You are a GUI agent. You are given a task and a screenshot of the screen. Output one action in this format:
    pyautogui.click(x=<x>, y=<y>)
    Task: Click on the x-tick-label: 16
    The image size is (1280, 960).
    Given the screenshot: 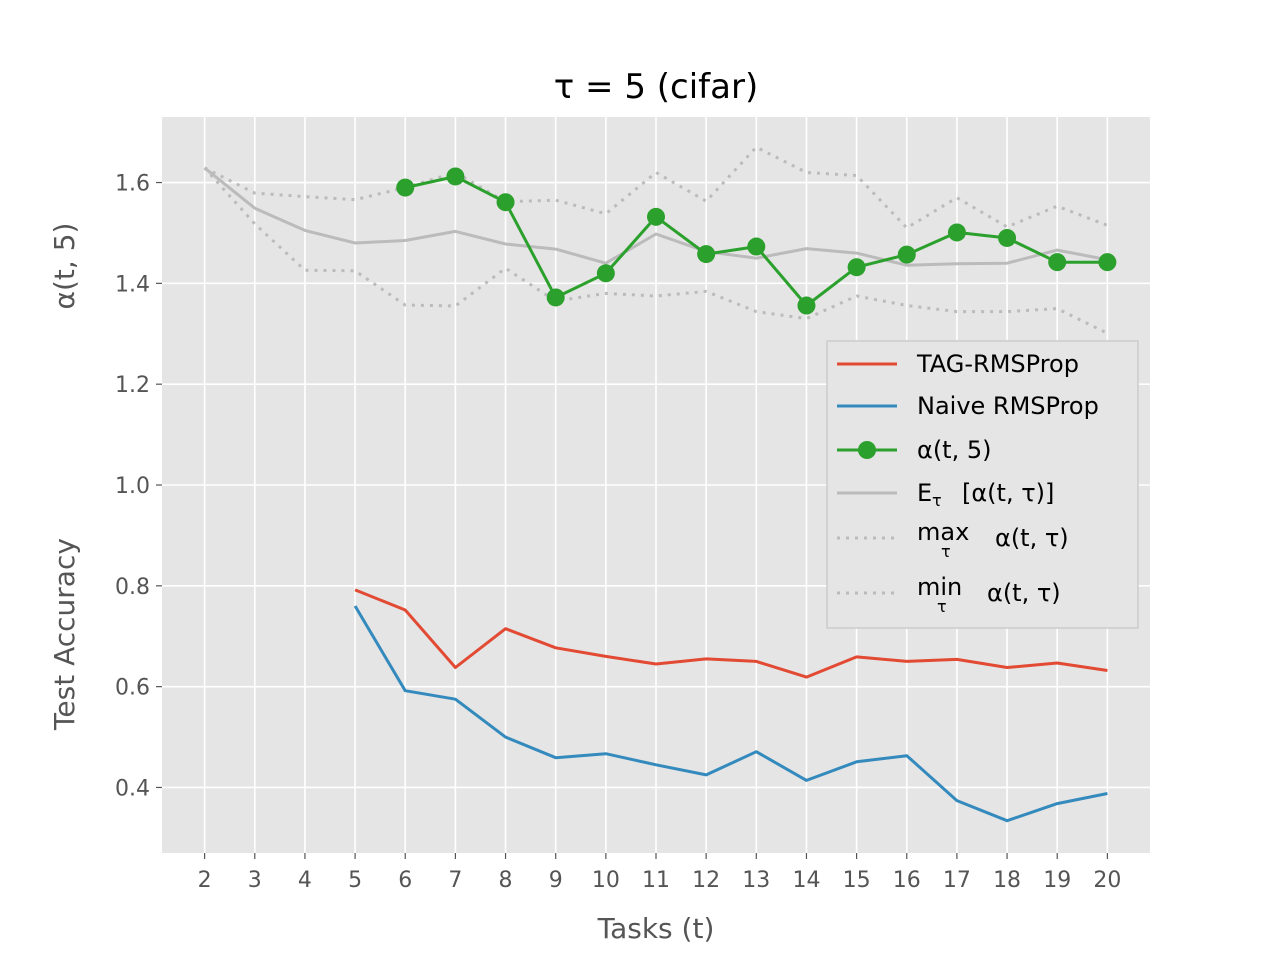 What is the action you would take?
    pyautogui.click(x=907, y=880)
    